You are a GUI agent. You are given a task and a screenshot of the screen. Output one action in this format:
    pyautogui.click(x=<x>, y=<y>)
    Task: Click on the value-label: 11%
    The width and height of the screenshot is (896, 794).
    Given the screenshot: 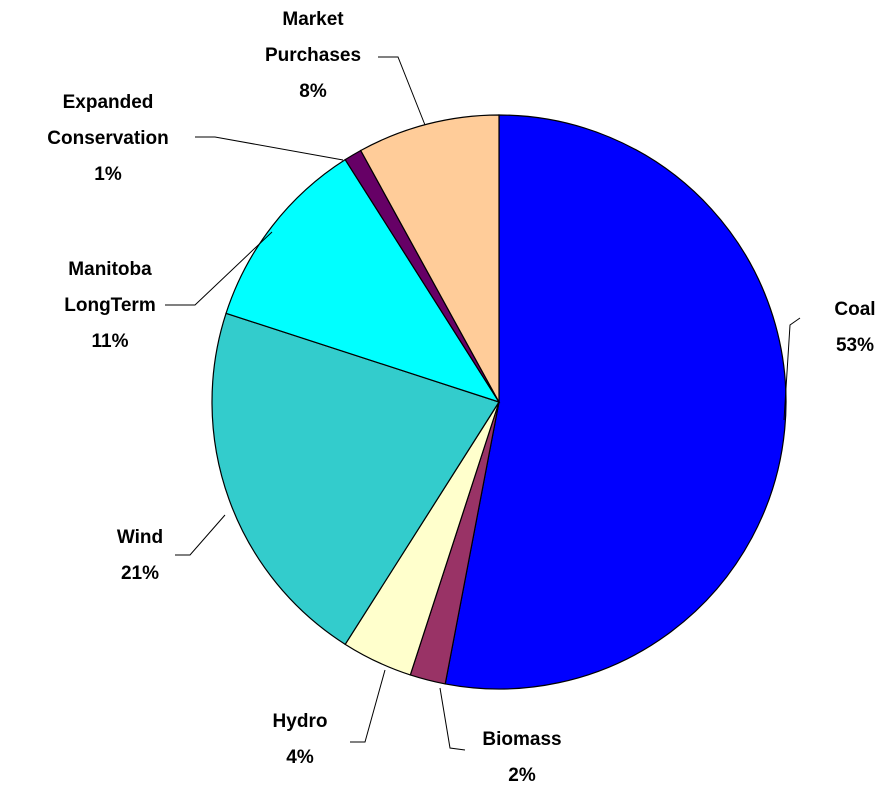 What is the action you would take?
    pyautogui.click(x=110, y=341)
    